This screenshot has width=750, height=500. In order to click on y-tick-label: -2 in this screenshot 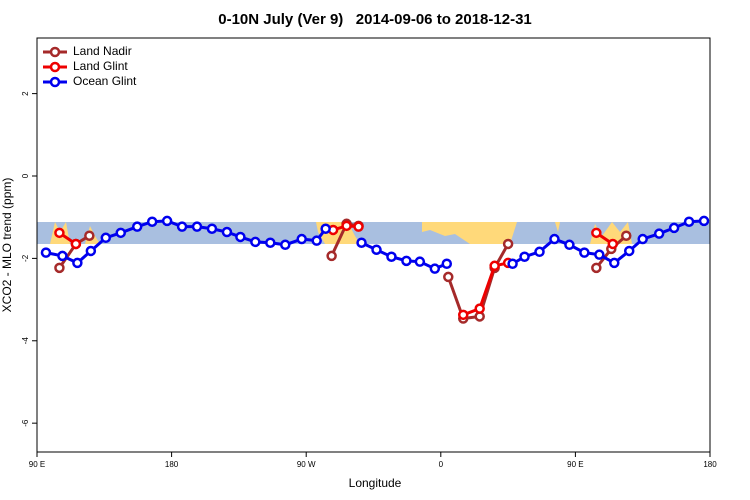, I will do `click(25, 258)`.